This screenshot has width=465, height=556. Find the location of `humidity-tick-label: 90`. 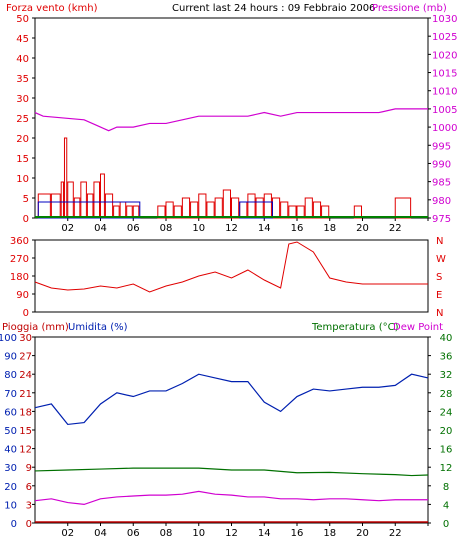

humidity-tick-label: 90 is located at coordinates (10, 357).